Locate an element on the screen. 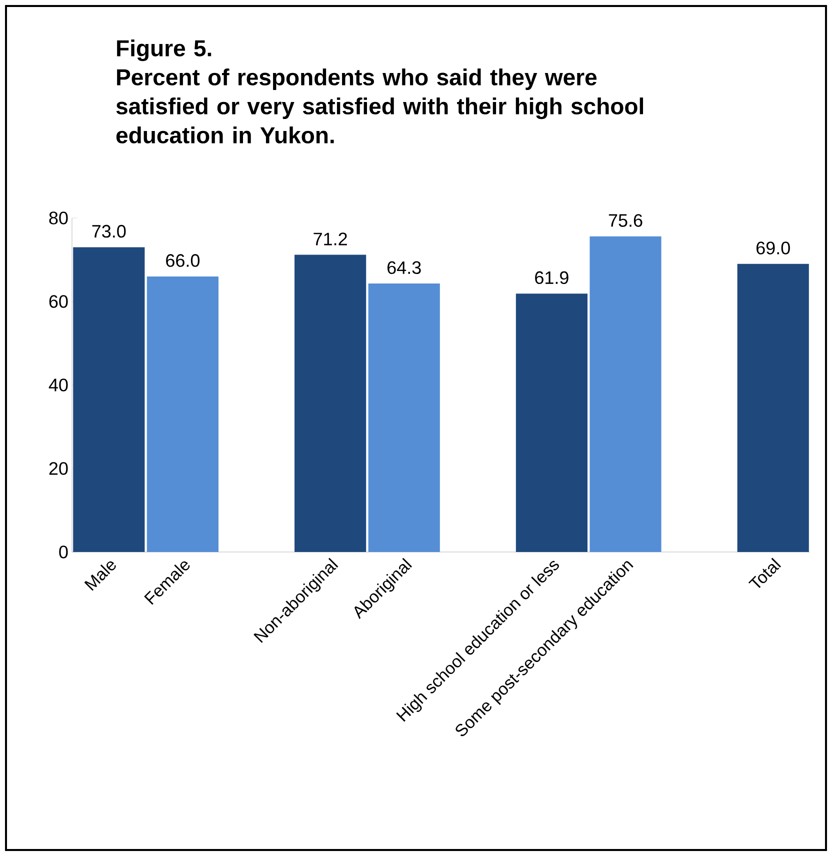 The width and height of the screenshot is (833, 857). y-tick-label: 40 is located at coordinates (58, 385).